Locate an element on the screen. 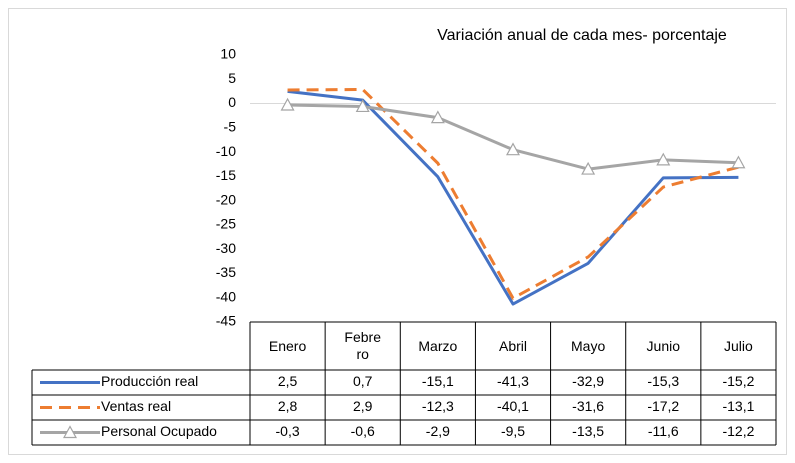 The image size is (795, 463). table-value: 2,5 is located at coordinates (288, 381).